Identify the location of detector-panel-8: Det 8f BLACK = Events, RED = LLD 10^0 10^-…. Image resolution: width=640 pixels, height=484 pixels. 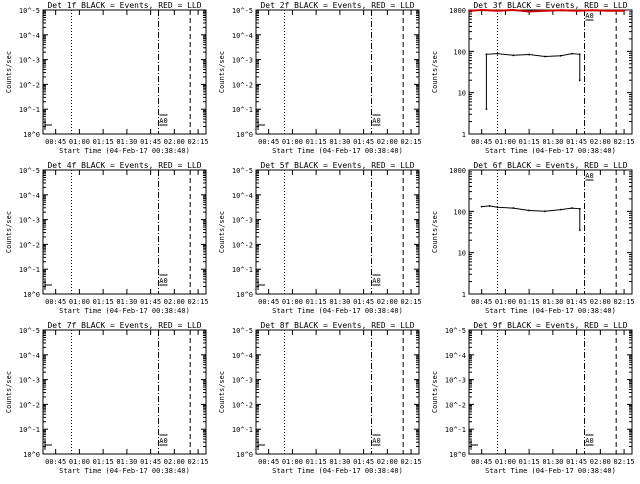
(319, 400).